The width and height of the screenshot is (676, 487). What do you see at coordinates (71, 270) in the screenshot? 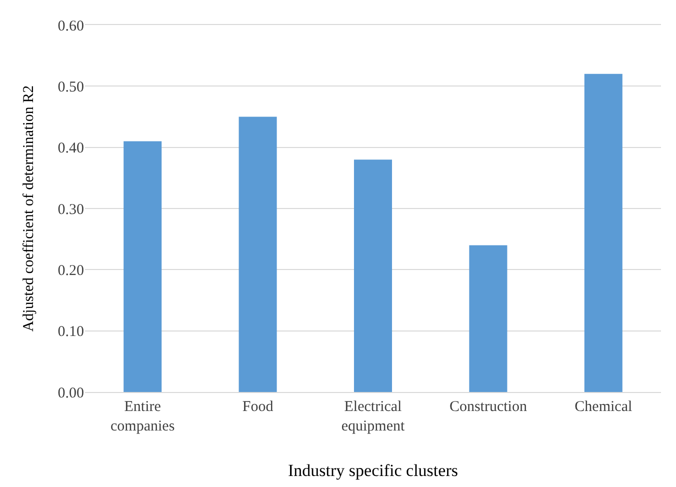
I see `y-tick-label: 0.20` at bounding box center [71, 270].